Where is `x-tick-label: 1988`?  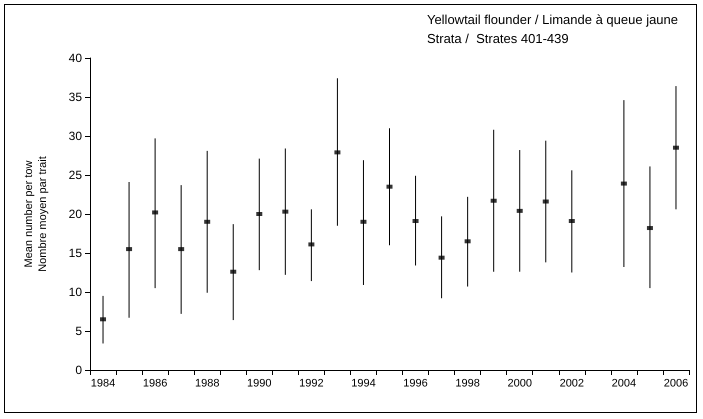 x-tick-label: 1988 is located at coordinates (207, 384).